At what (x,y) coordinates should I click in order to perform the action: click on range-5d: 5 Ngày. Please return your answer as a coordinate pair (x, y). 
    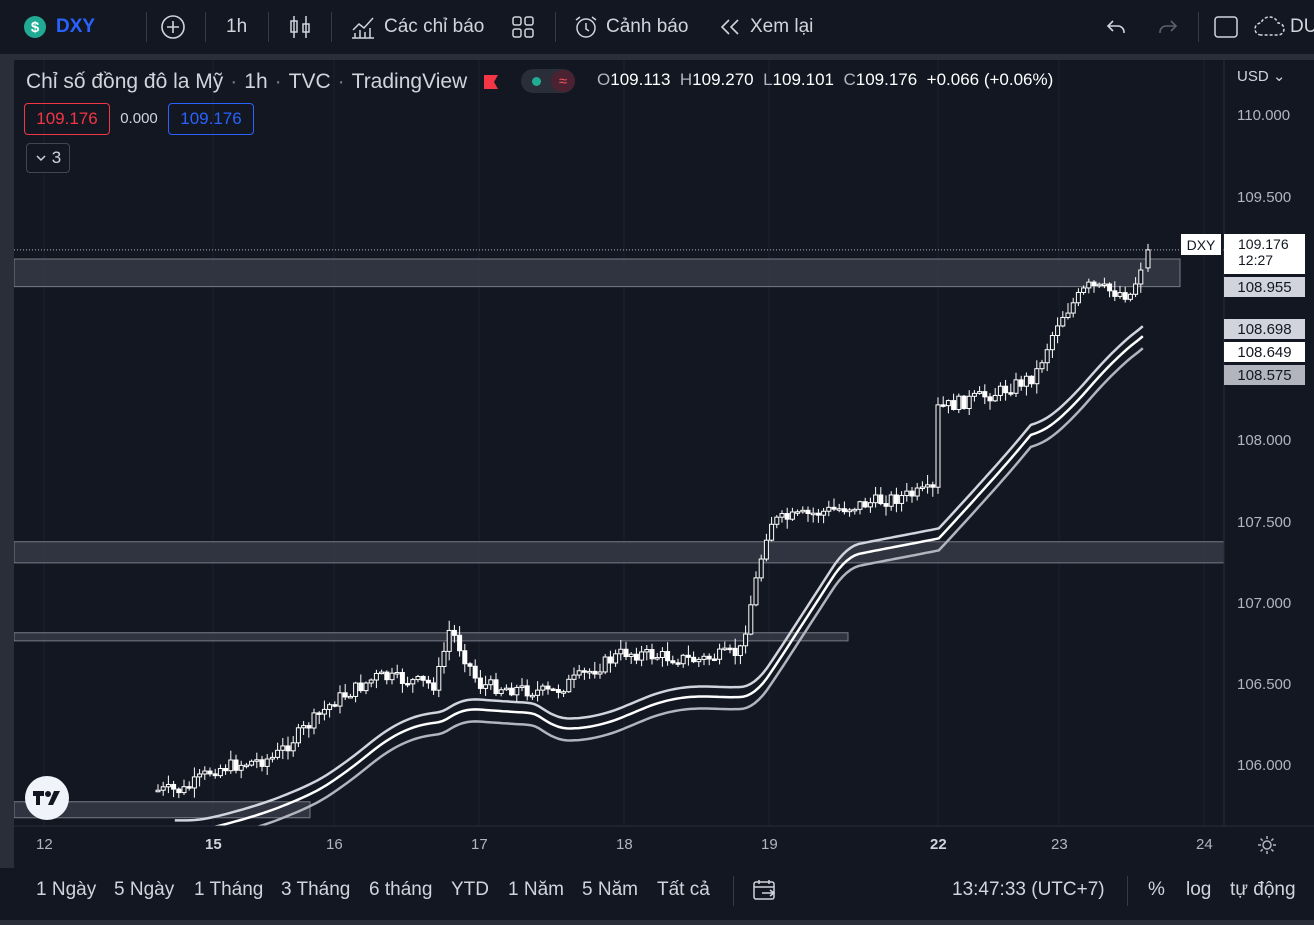
    Looking at the image, I should click on (144, 889).